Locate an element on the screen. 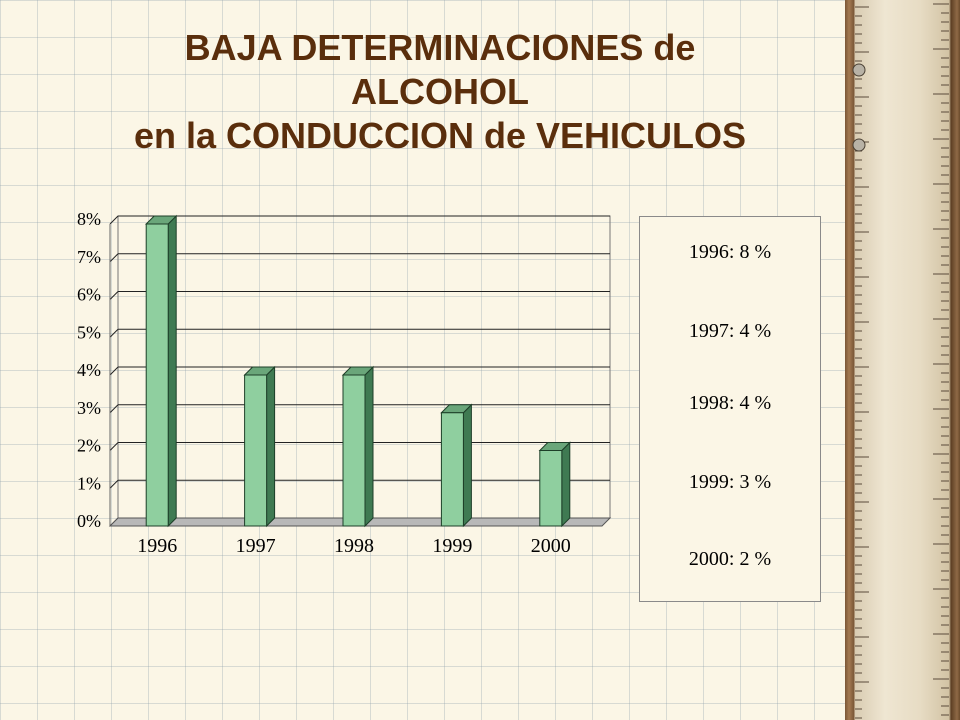 Image resolution: width=960 pixels, height=720 pixels. bar-side-1997 is located at coordinates (271, 446).